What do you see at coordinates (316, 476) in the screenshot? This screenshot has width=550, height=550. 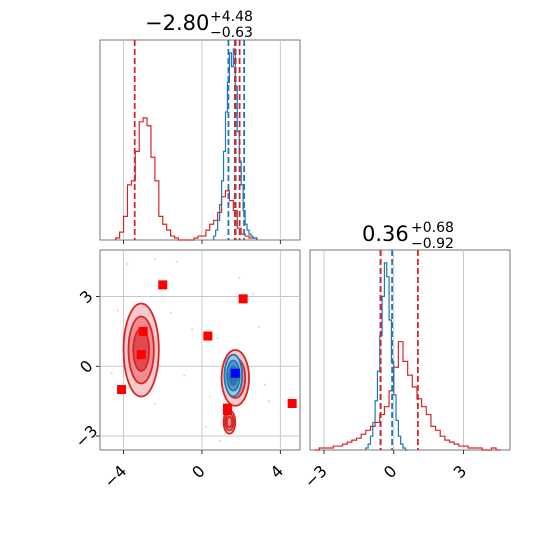 I see `hist-param2-tick-label-0: −3` at bounding box center [316, 476].